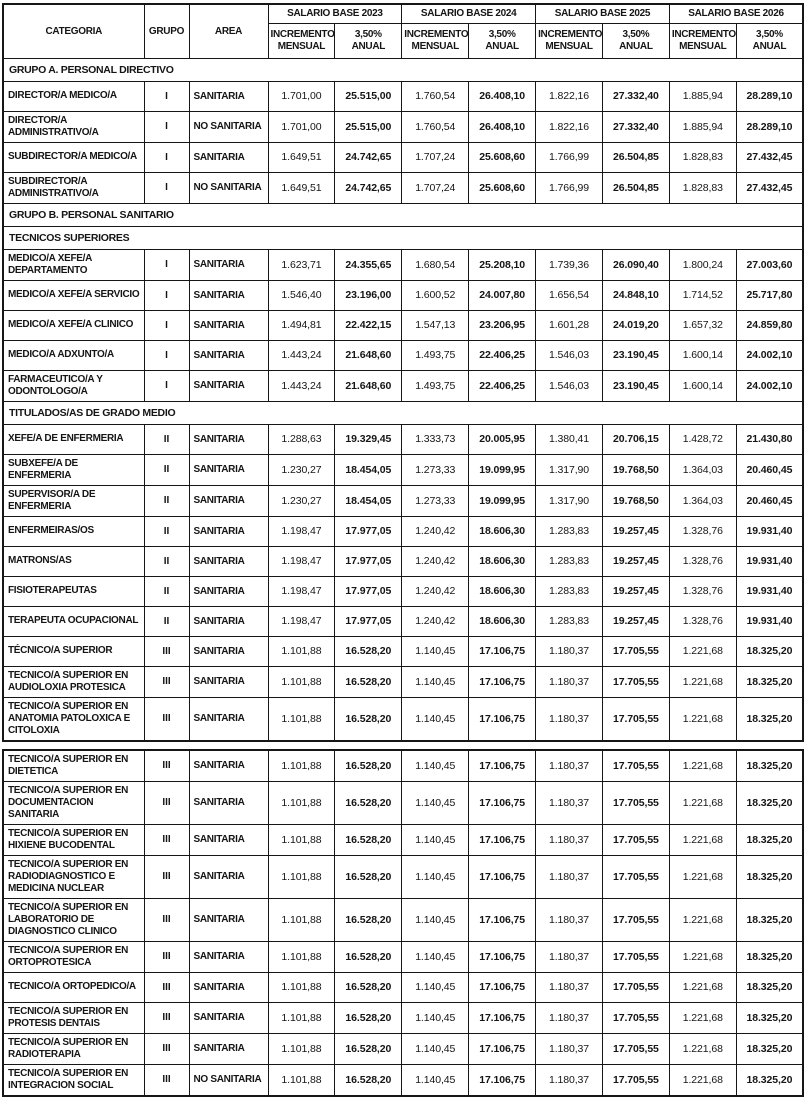 This screenshot has width=804, height=1105. I want to click on categoria-cell: DIRECTOR/A MEDICO/A, so click(73, 96).